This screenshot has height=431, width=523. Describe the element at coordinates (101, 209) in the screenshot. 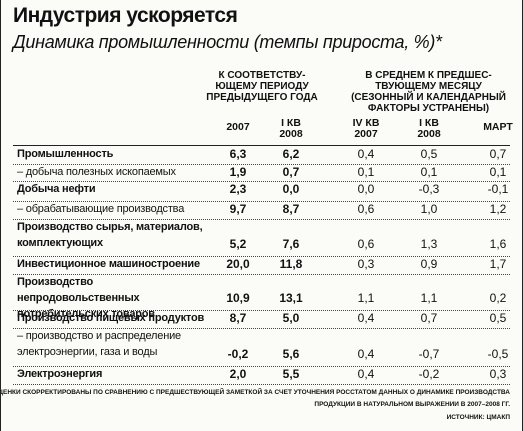

I see `row-label: – обрабатывающие производства` at that location.